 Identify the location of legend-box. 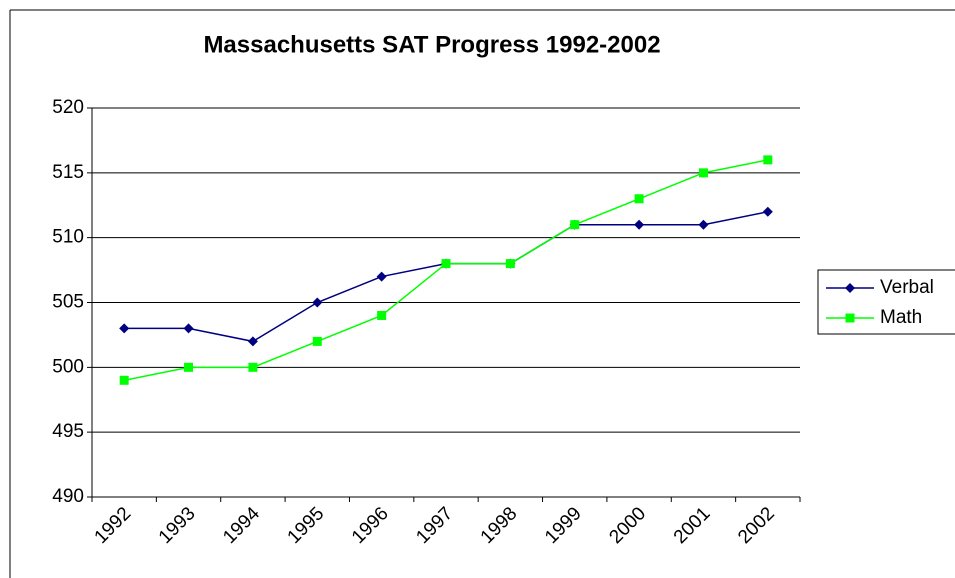
(886, 302).